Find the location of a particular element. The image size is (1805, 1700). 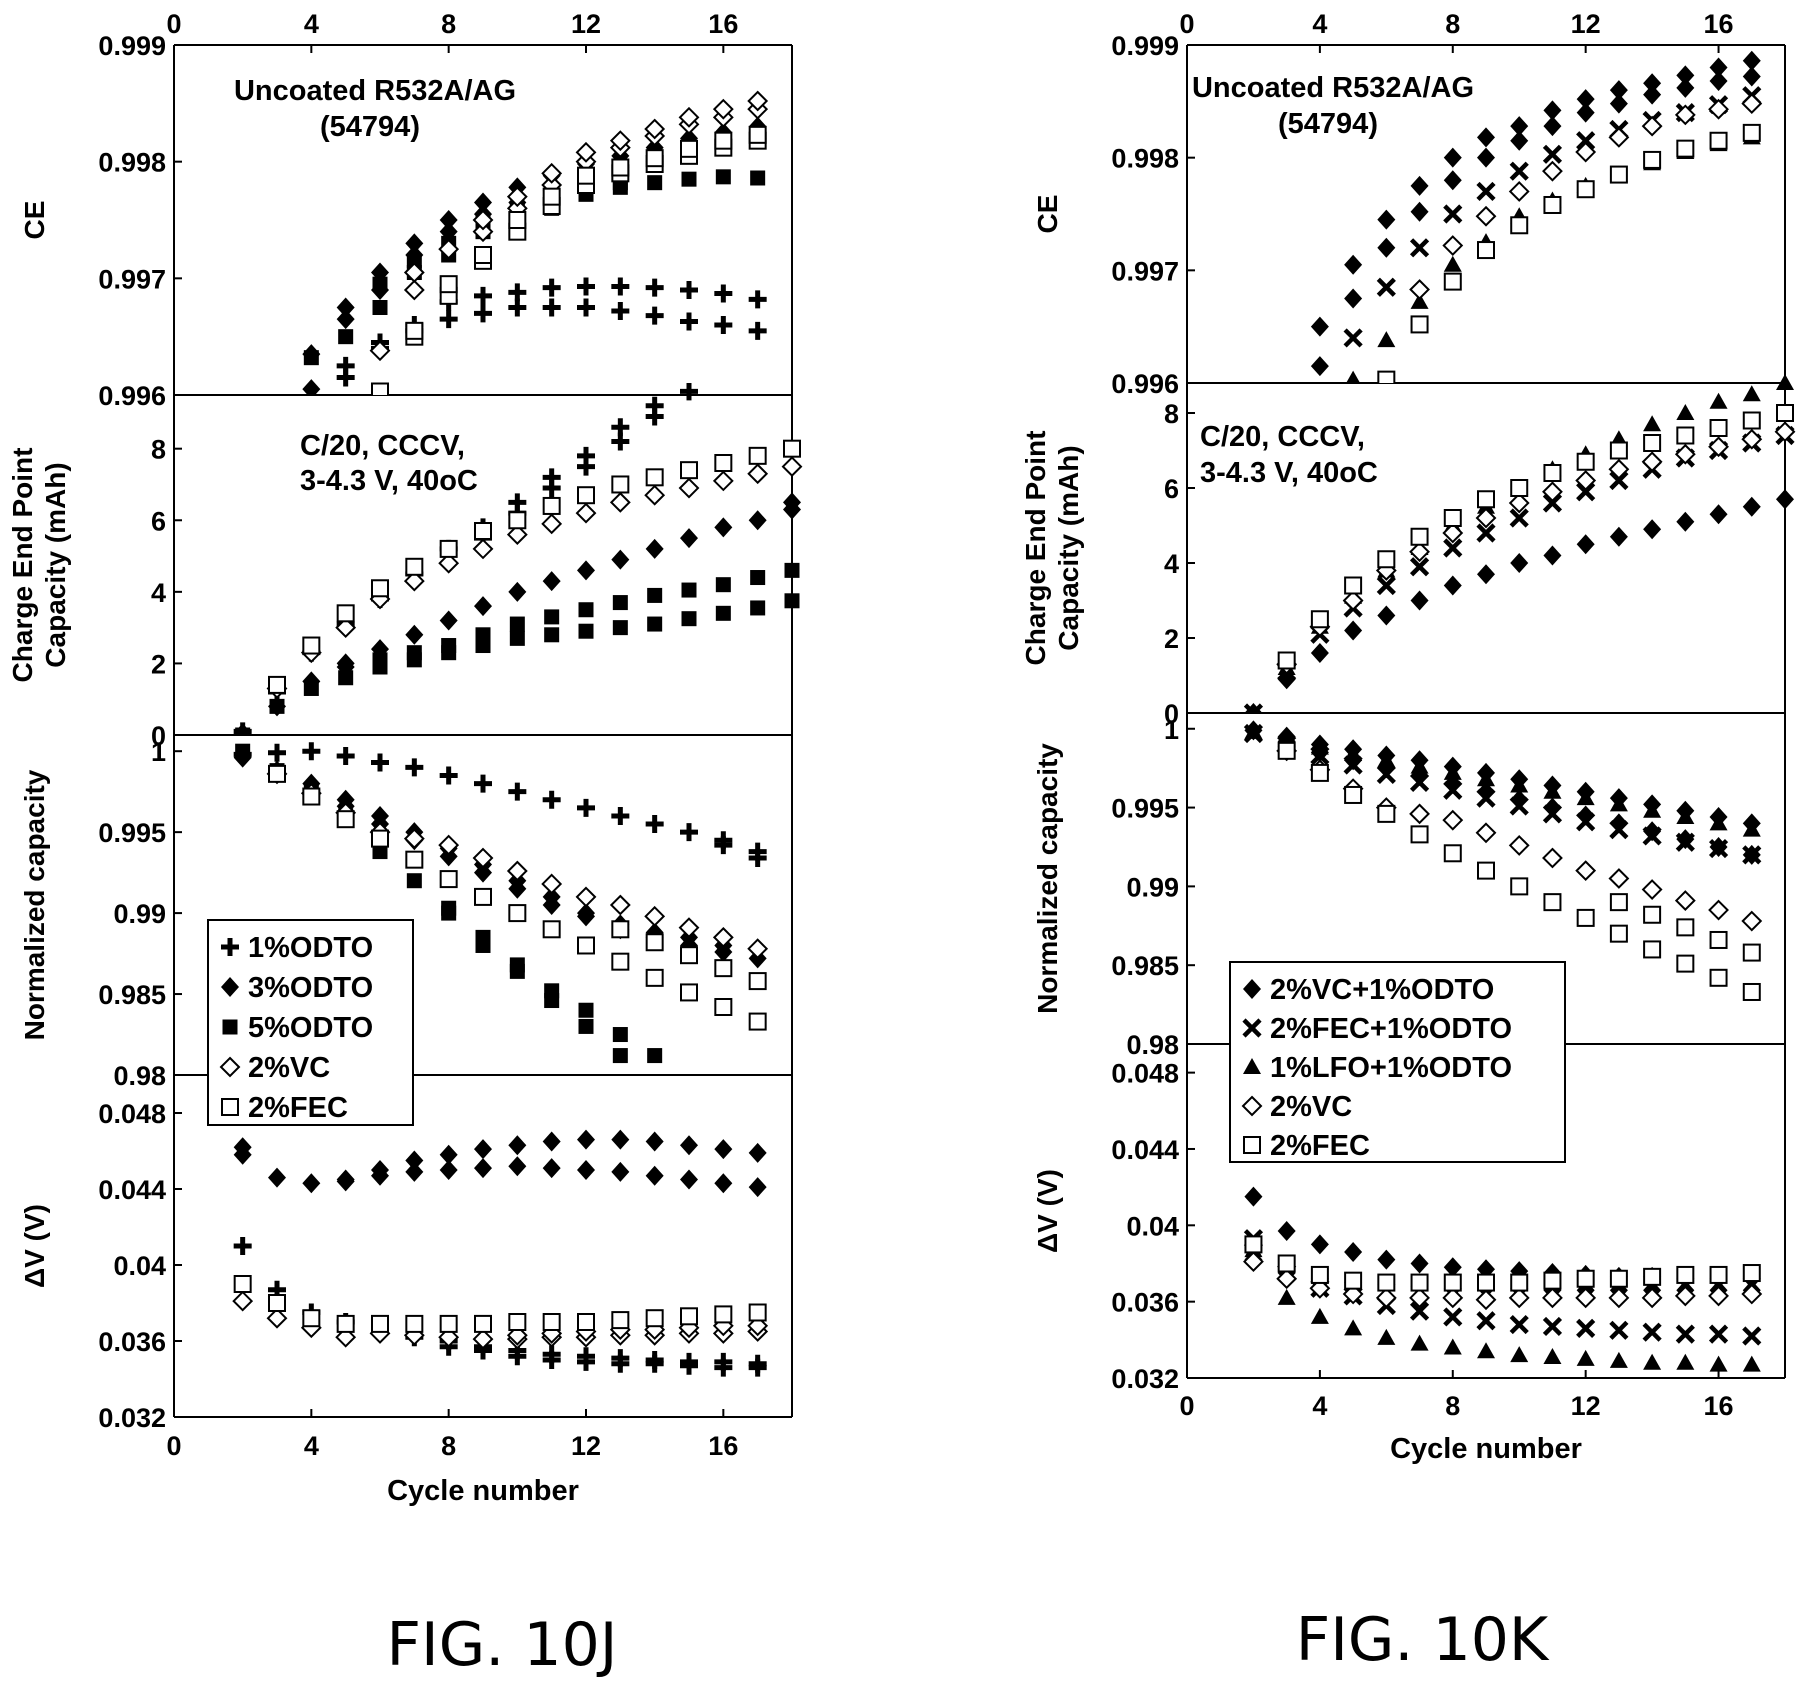

legend-marker is located at coordinates (230, 947).